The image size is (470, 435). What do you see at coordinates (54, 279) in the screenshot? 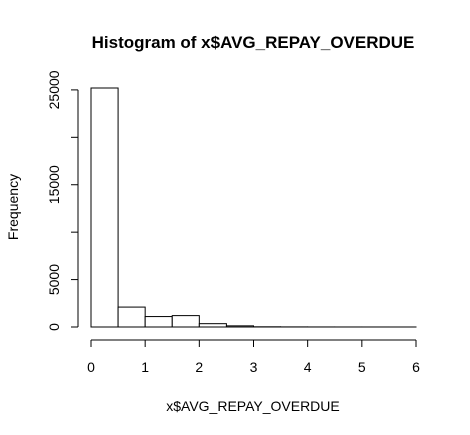
I see `y-tick-label-1: 5000` at bounding box center [54, 279].